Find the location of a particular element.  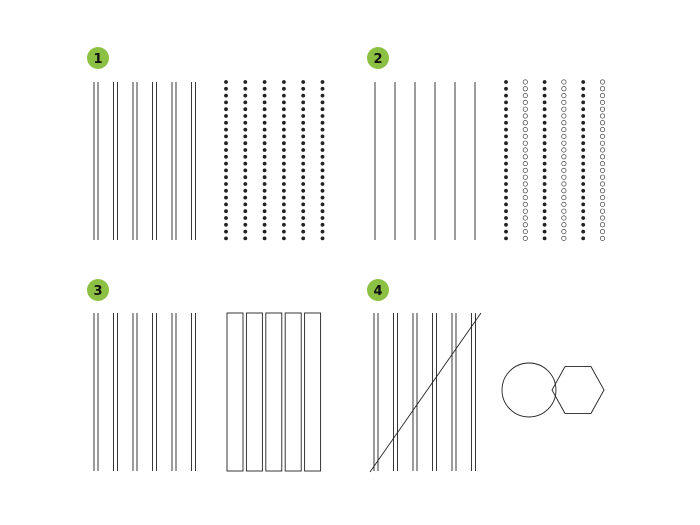

panel-3-rectangles is located at coordinates (274, 392).